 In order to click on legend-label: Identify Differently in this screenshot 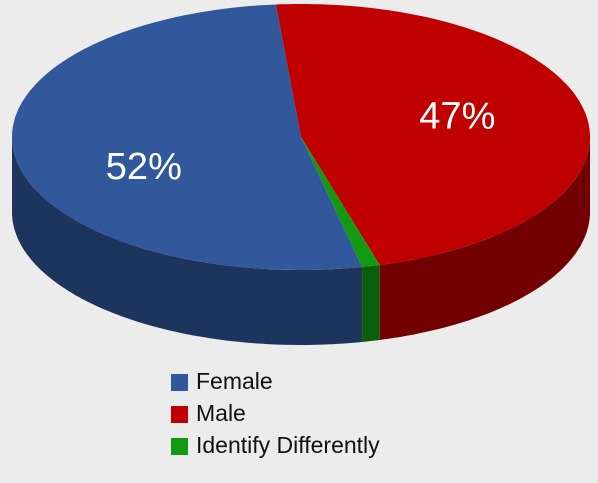, I will do `click(288, 445)`.